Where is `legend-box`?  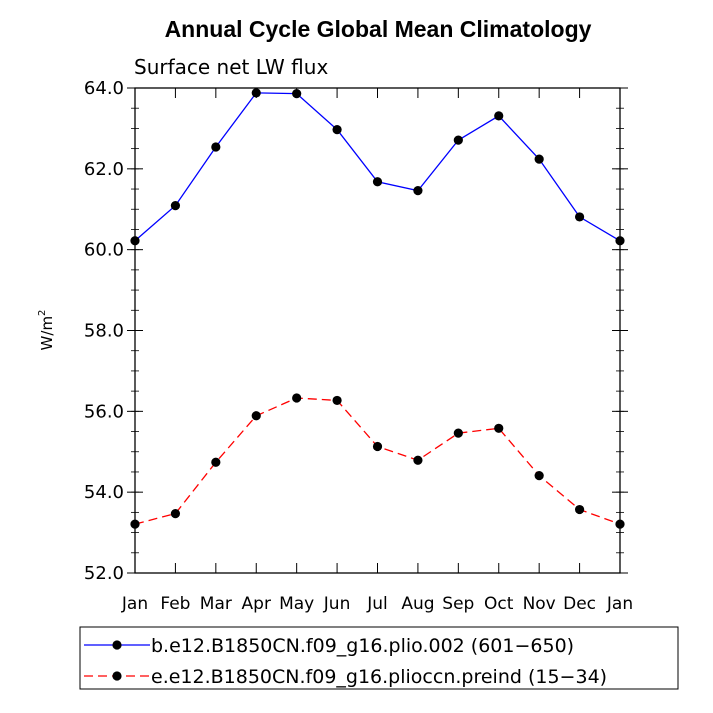 legend-box is located at coordinates (379, 658).